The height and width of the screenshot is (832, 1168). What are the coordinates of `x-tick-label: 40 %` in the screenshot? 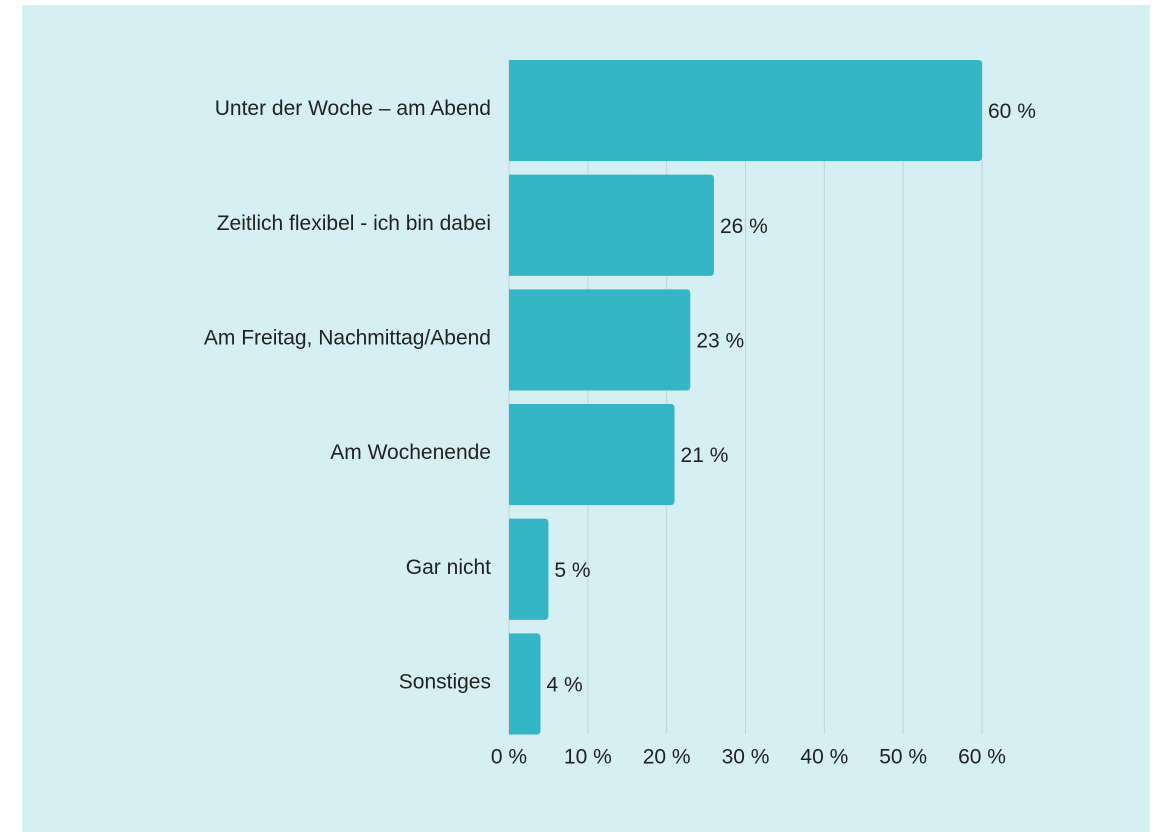 It's located at (824, 757).